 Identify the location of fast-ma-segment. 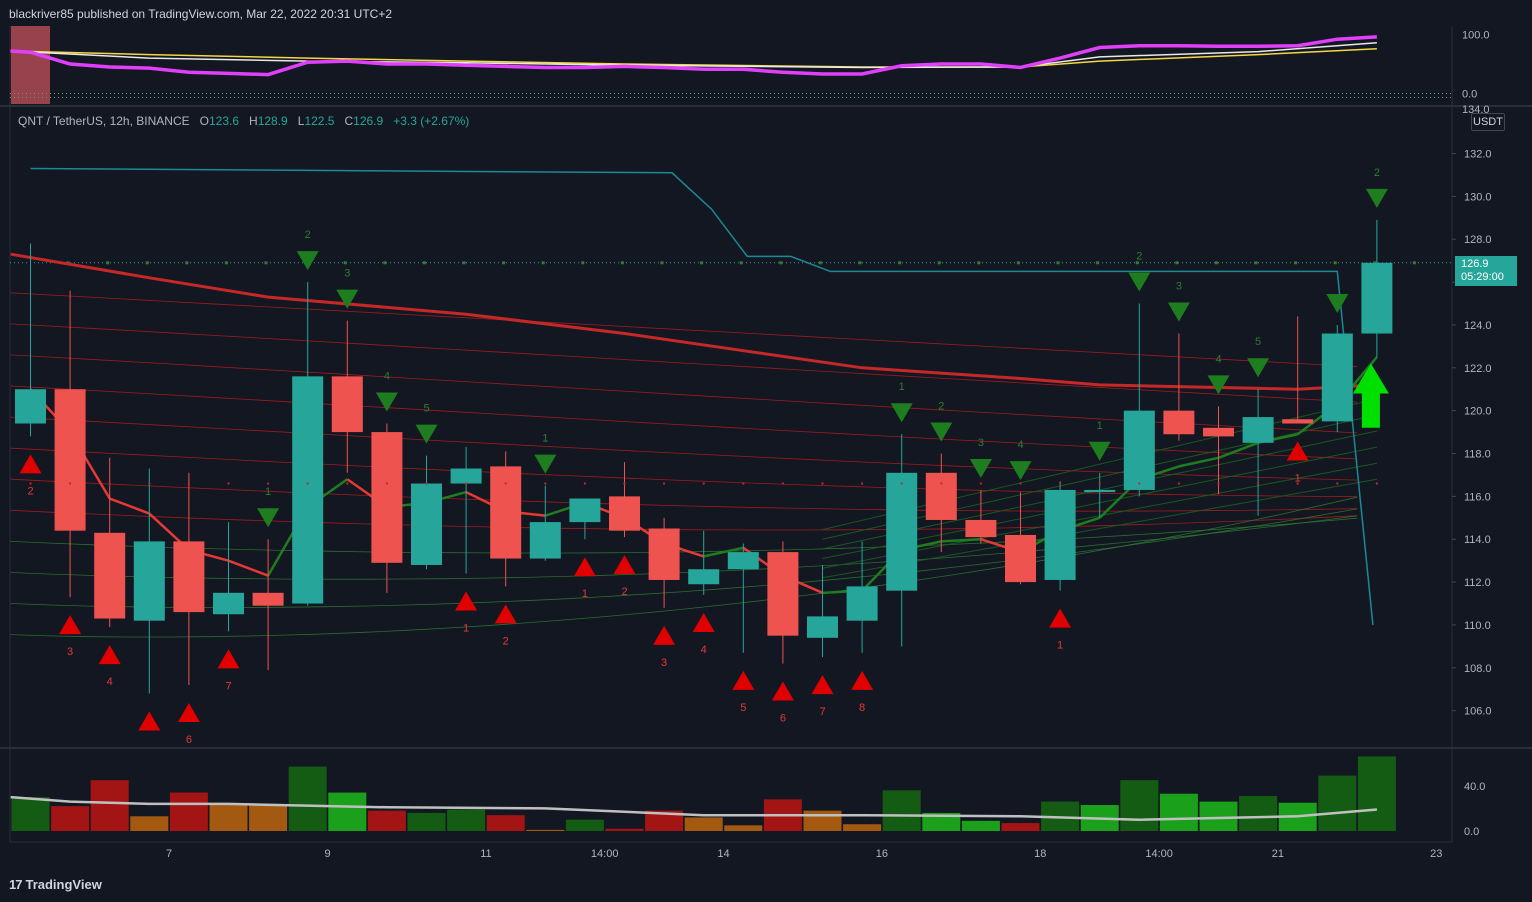
(961, 540).